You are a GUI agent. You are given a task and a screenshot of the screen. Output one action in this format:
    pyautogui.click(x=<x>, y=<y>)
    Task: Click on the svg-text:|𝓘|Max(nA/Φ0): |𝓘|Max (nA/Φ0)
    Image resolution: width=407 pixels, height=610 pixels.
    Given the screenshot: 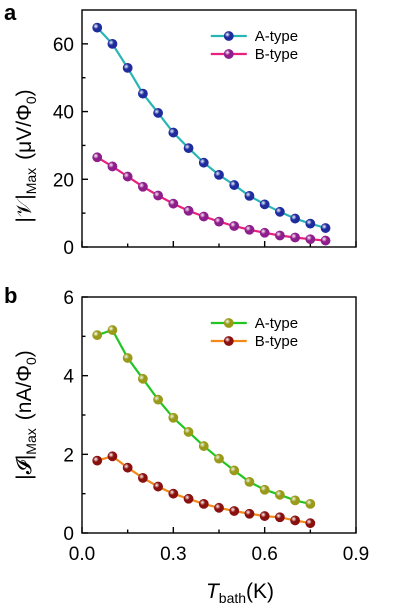 What is the action you would take?
    pyautogui.click(x=26, y=415)
    